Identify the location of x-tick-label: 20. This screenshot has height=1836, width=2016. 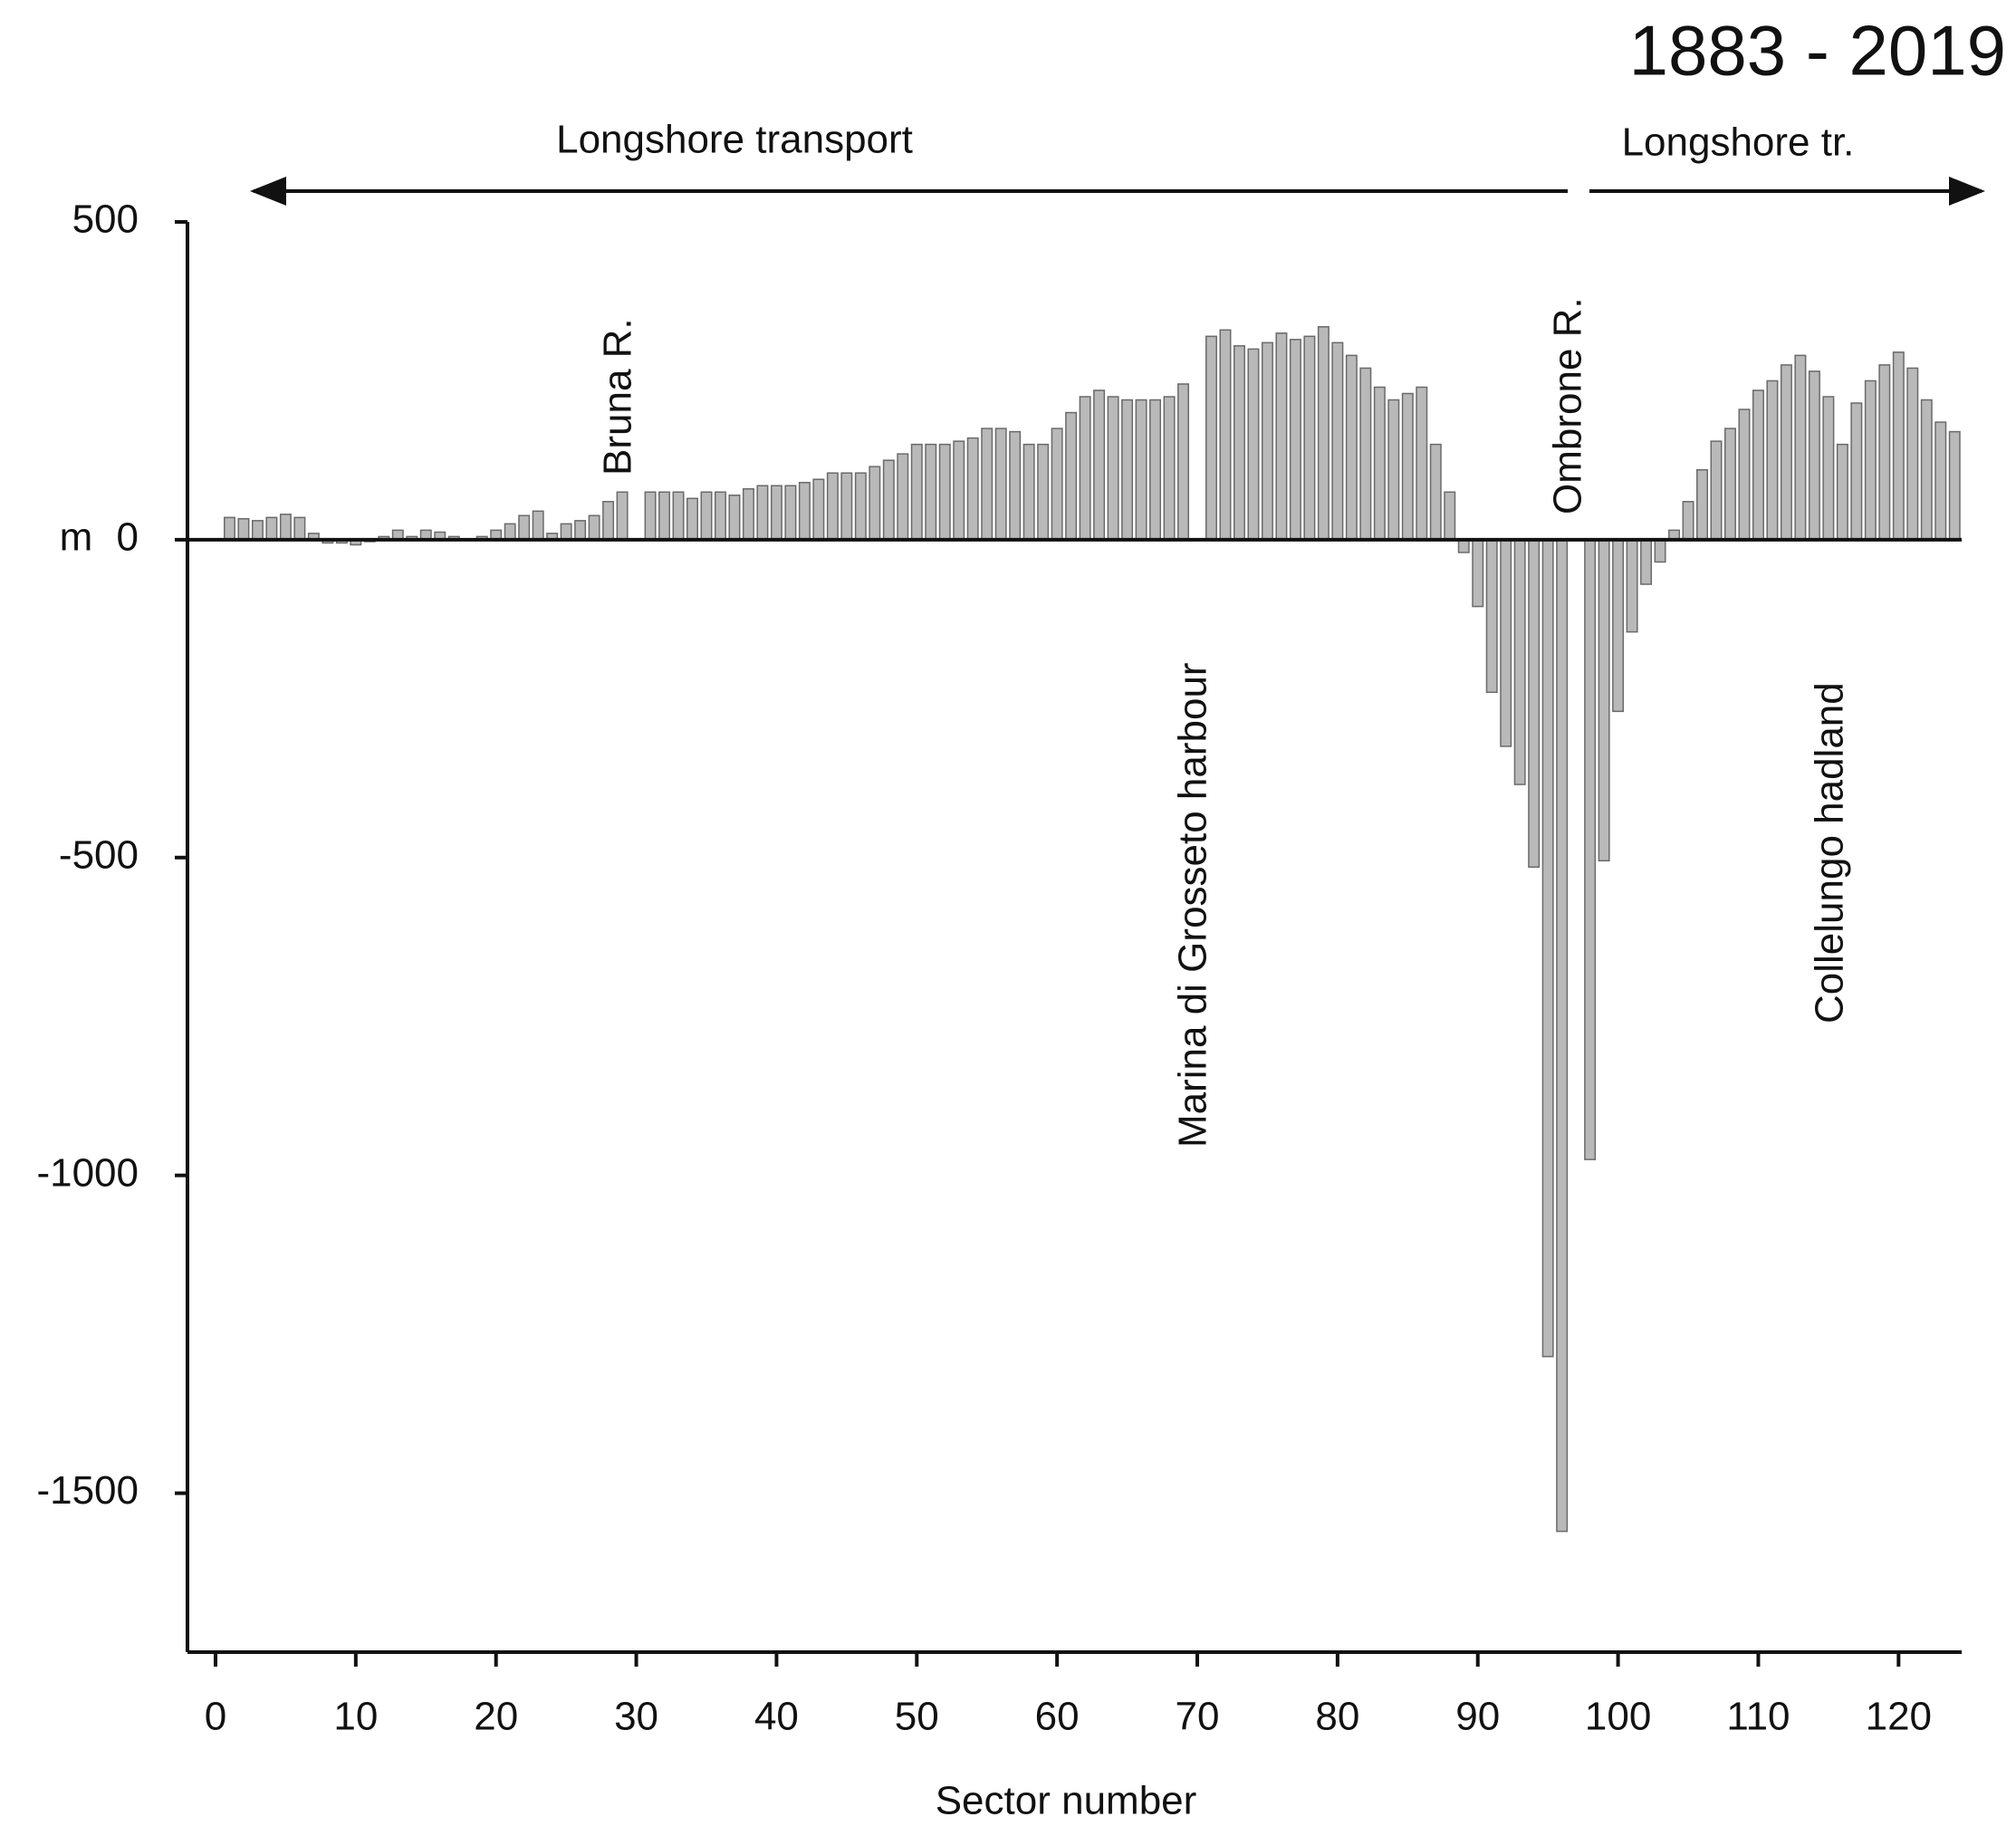
(496, 1717).